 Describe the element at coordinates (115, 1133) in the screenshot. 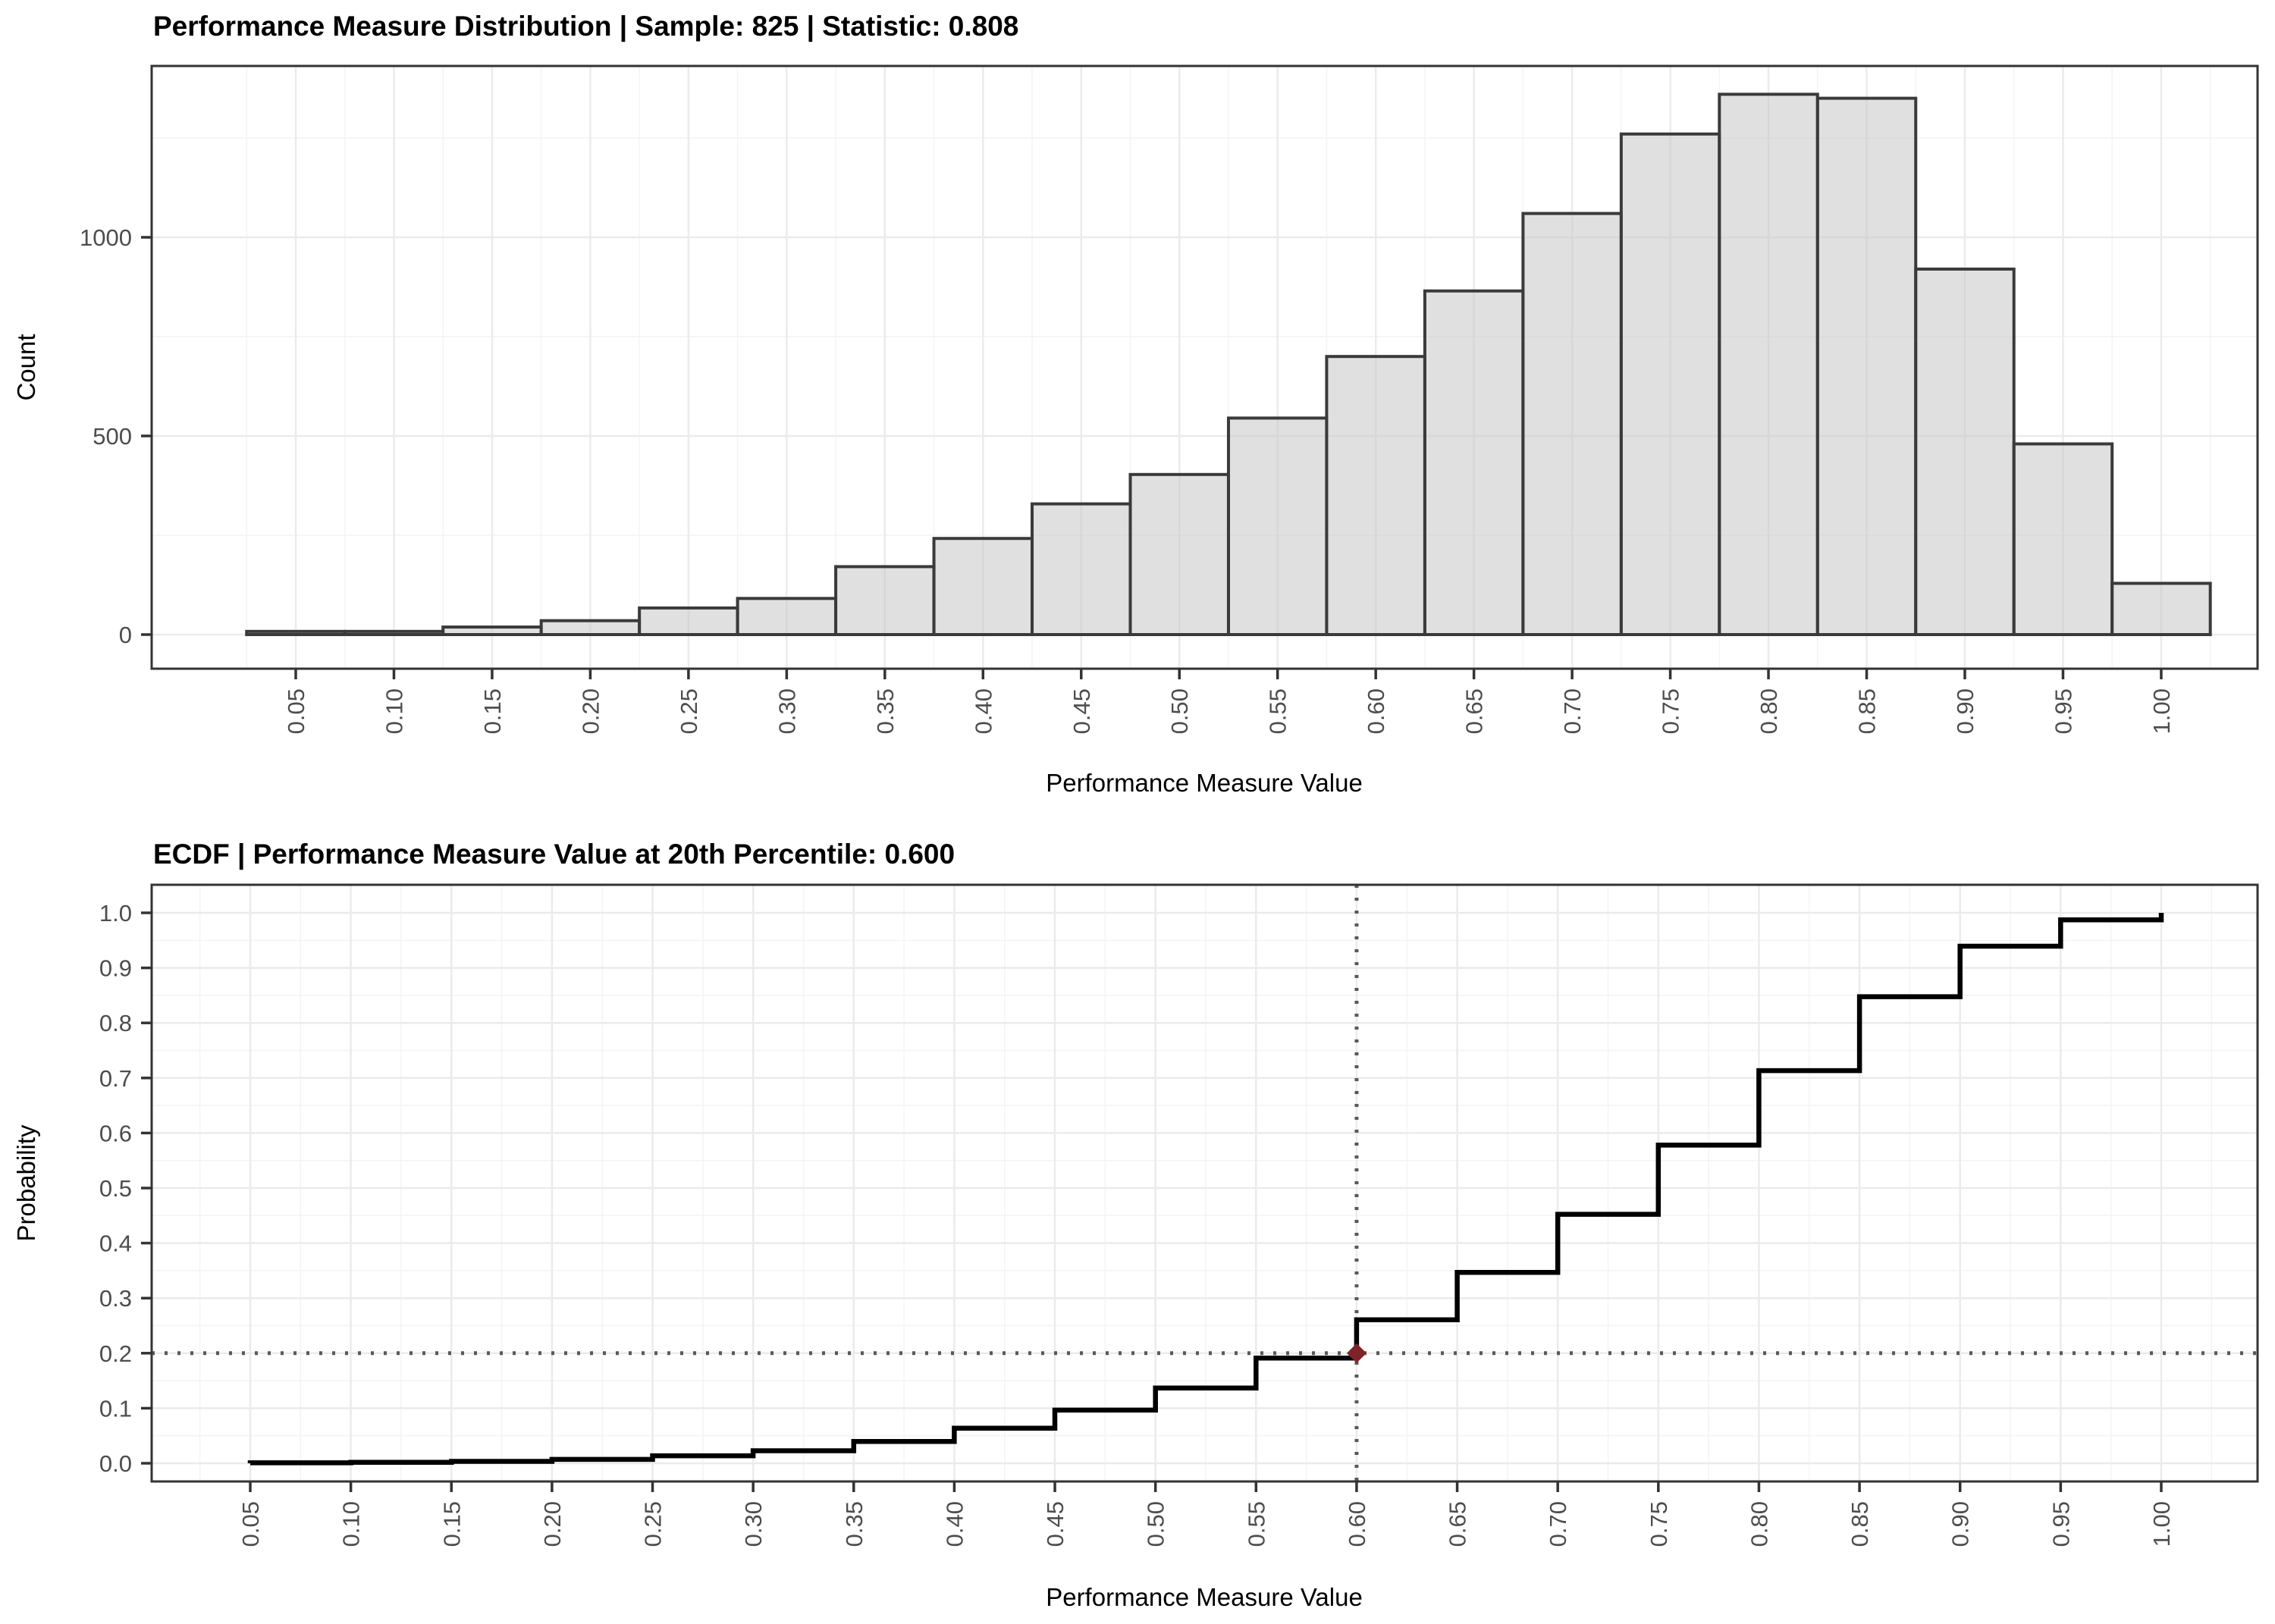

I see `y-tick-label: 0.6` at that location.